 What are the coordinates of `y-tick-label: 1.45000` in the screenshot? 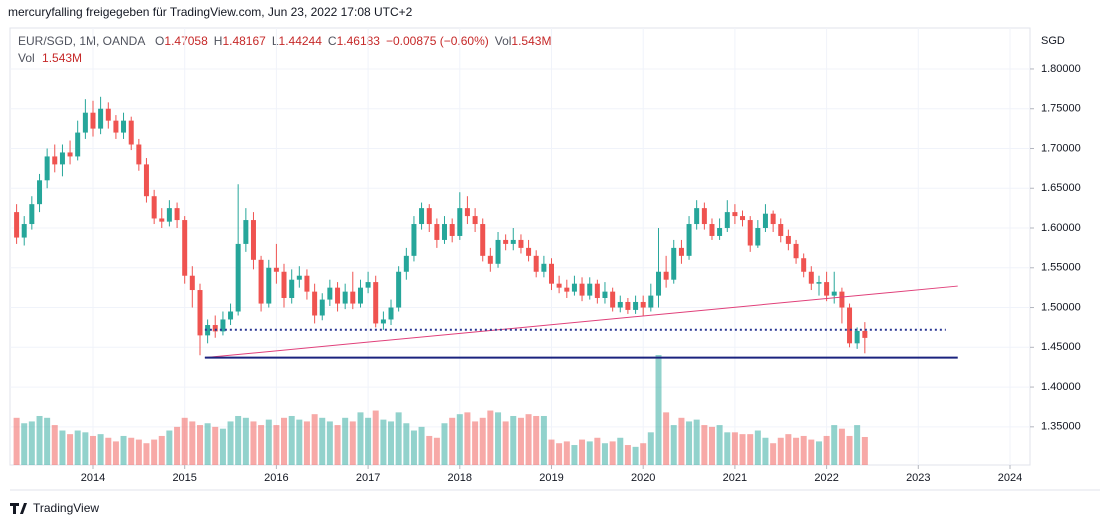 It's located at (1061, 347).